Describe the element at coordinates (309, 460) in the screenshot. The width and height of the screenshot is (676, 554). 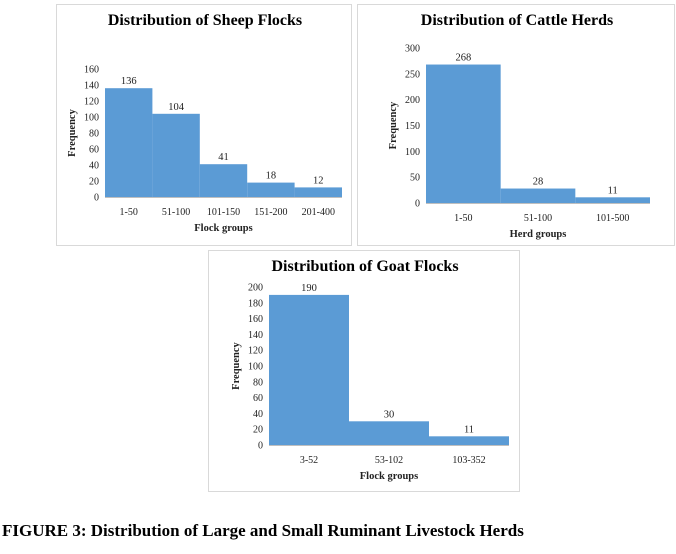
I see `goat-x-tick: 3-52` at that location.